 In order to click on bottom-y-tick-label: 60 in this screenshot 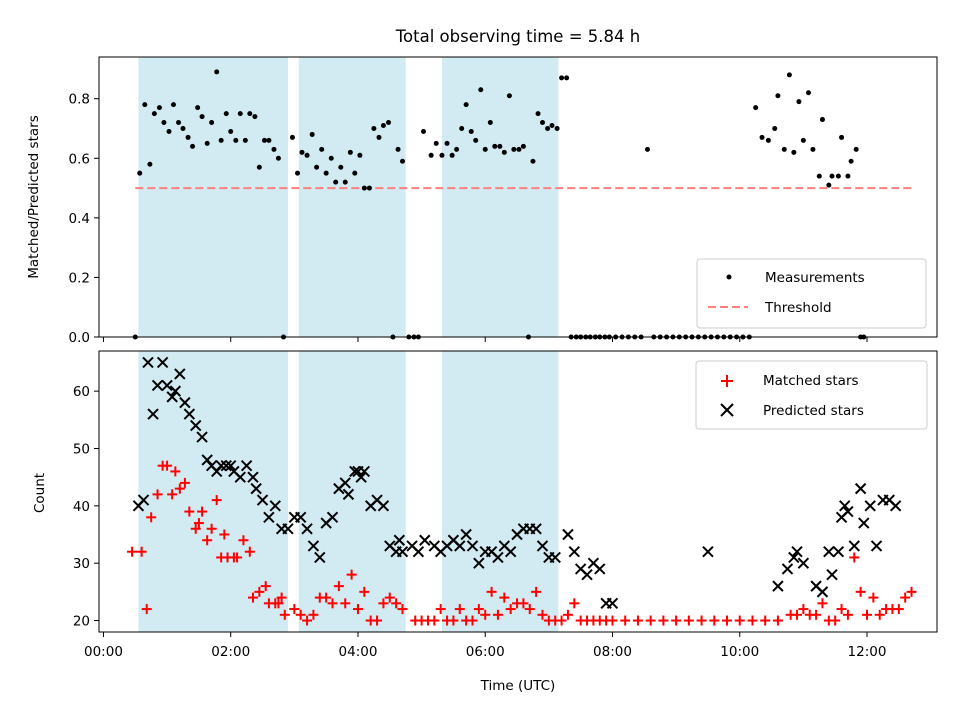, I will do `click(81, 392)`.